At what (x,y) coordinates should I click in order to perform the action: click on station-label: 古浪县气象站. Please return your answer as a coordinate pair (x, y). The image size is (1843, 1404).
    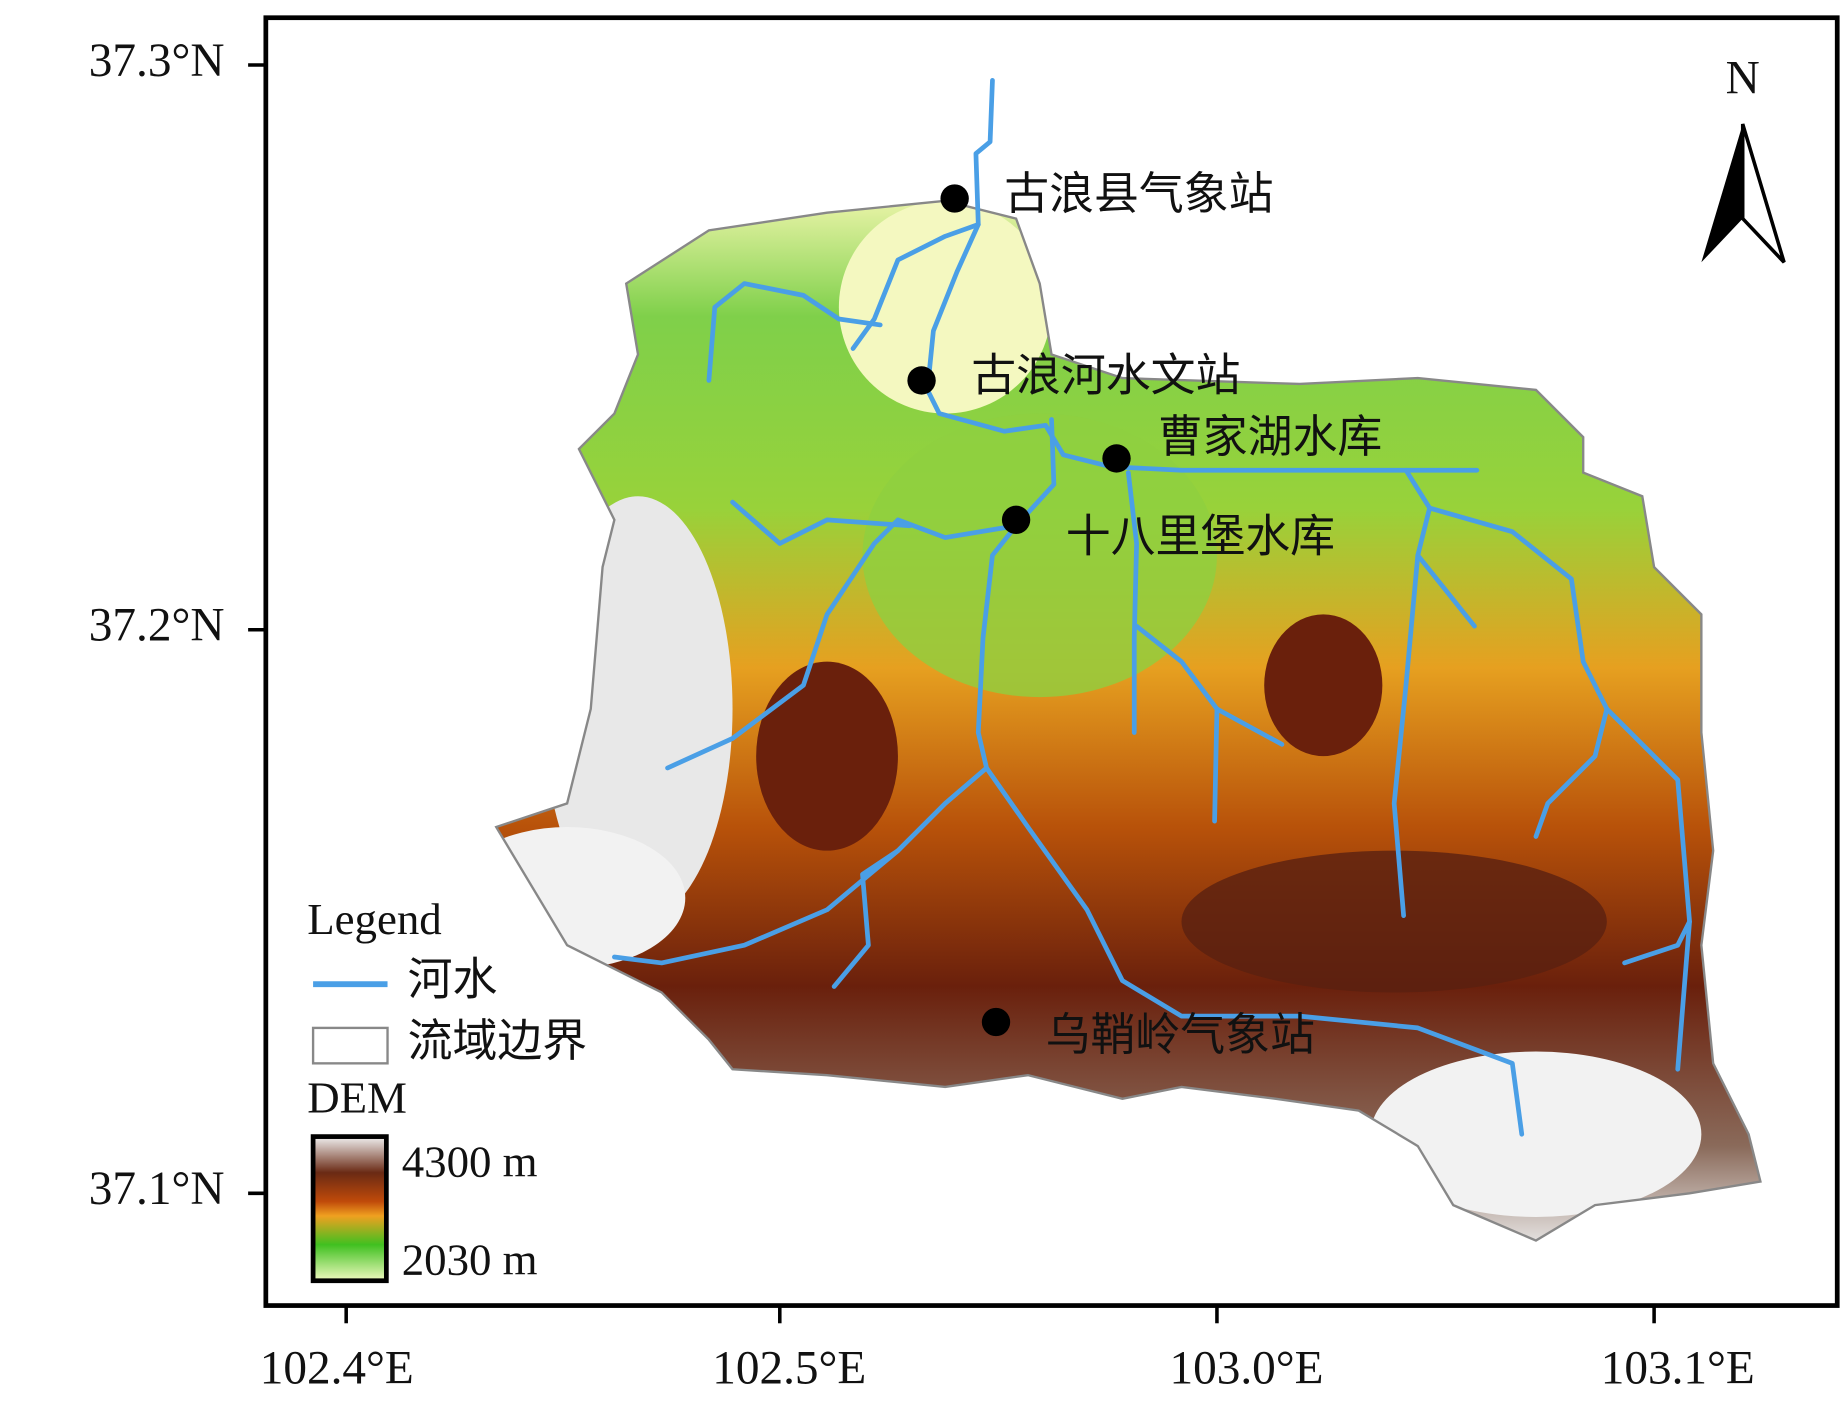
    Looking at the image, I should click on (1138, 194).